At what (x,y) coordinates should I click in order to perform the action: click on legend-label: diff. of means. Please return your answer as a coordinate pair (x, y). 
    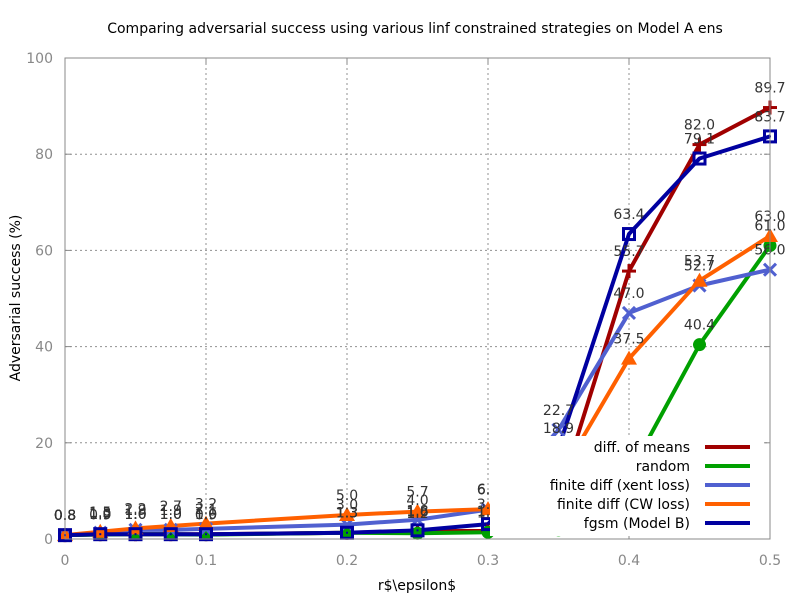
    Looking at the image, I should click on (642, 448).